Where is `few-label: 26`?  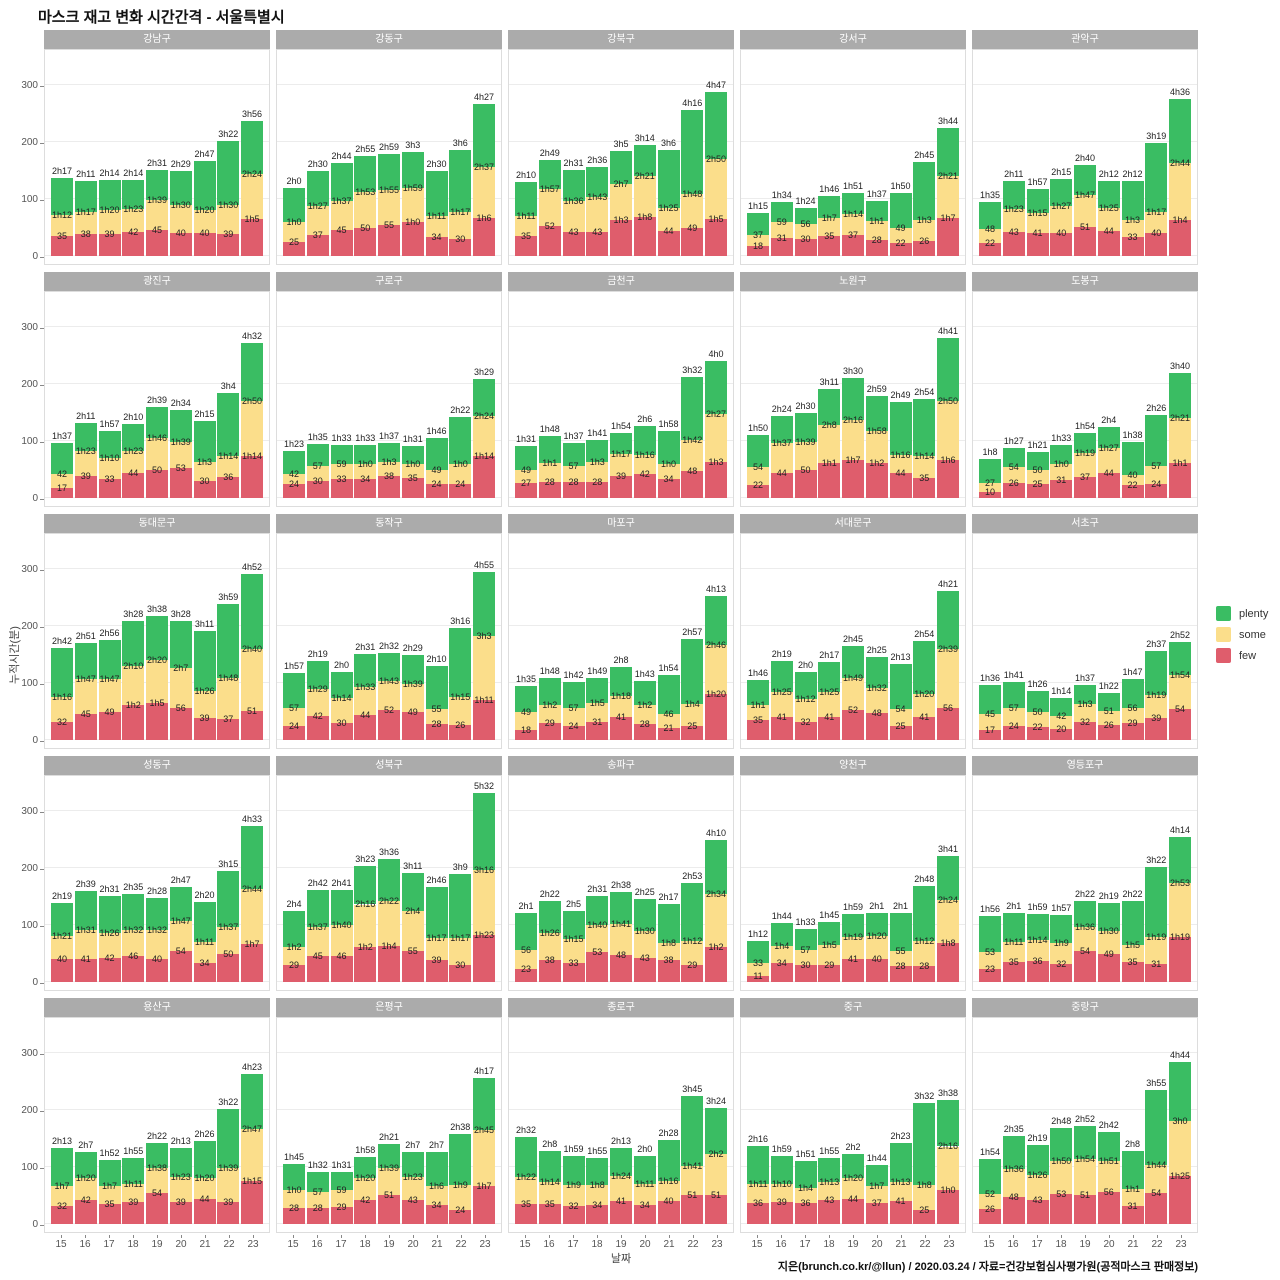
few-label: 26 is located at coordinates (460, 725).